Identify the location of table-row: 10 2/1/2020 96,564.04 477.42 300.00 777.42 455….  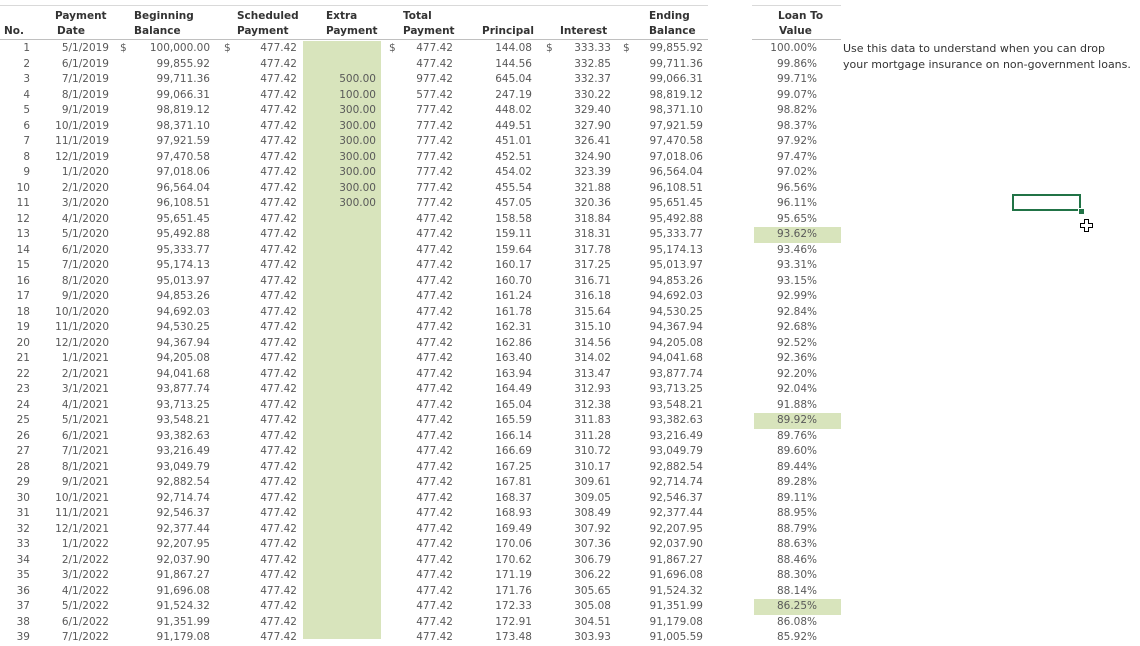
(430, 189).